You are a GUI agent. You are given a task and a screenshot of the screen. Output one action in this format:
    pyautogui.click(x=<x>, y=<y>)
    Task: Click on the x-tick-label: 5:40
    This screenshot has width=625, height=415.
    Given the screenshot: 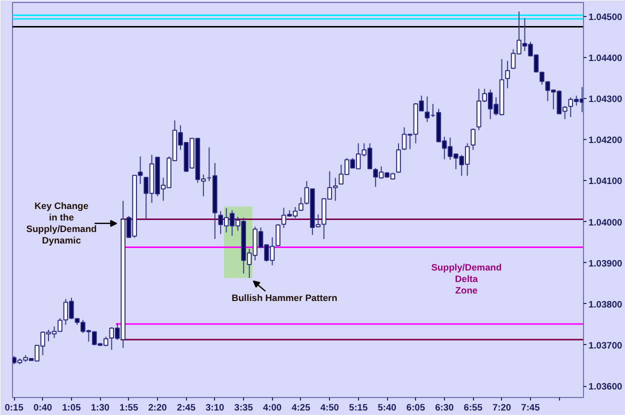 What is the action you would take?
    pyautogui.click(x=387, y=407)
    